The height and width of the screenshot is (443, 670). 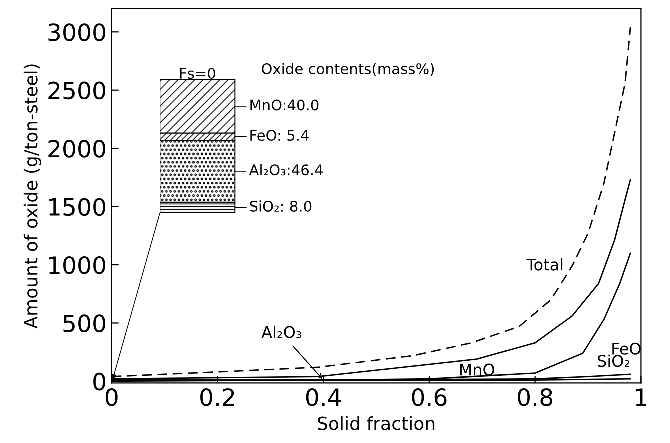 I want to click on y-tick-label: 3000, so click(x=77, y=33).